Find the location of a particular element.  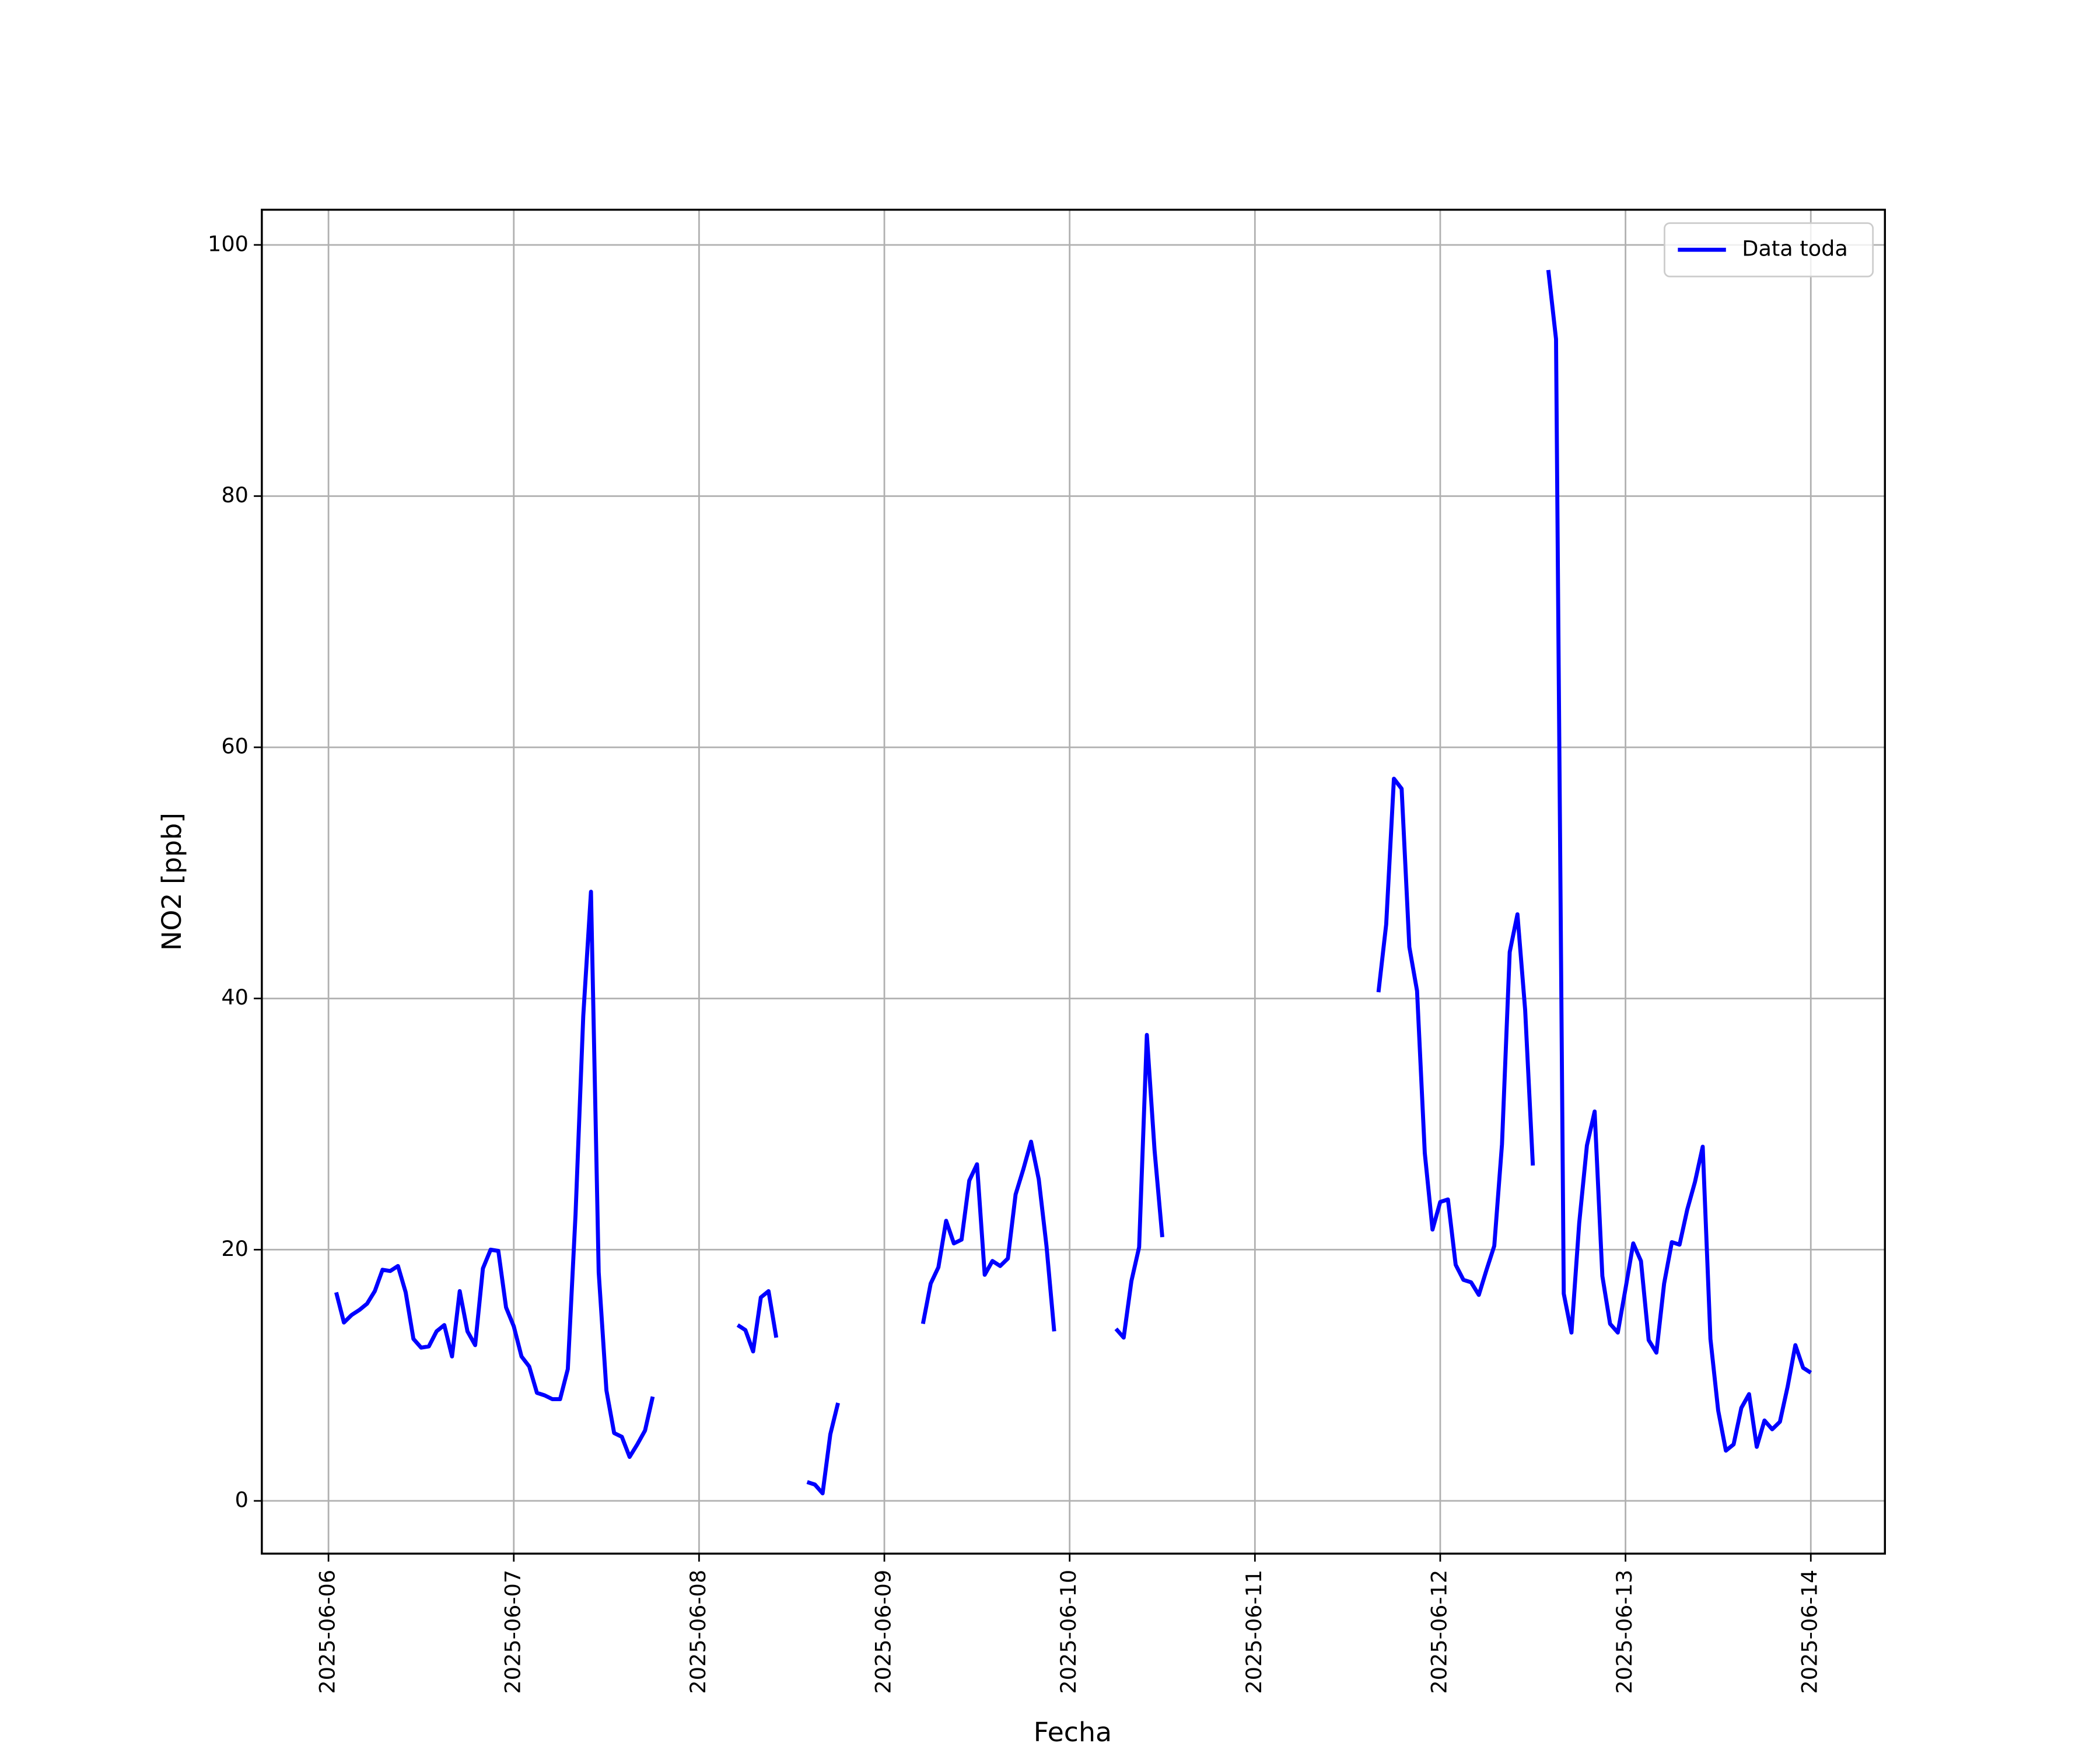

x-tick-label: 2025-06-12 is located at coordinates (1438, 1632).